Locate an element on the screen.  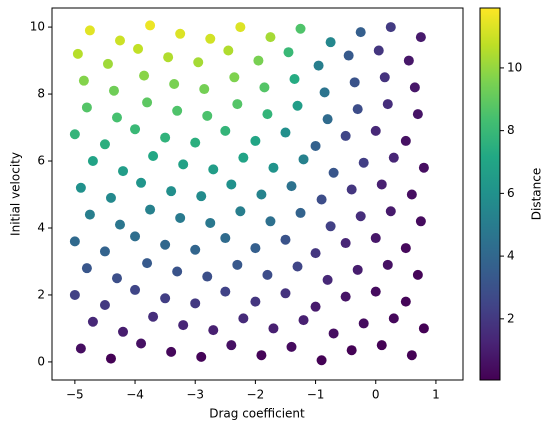
y-axis-label: Initial velocity is located at coordinates (16, 194).